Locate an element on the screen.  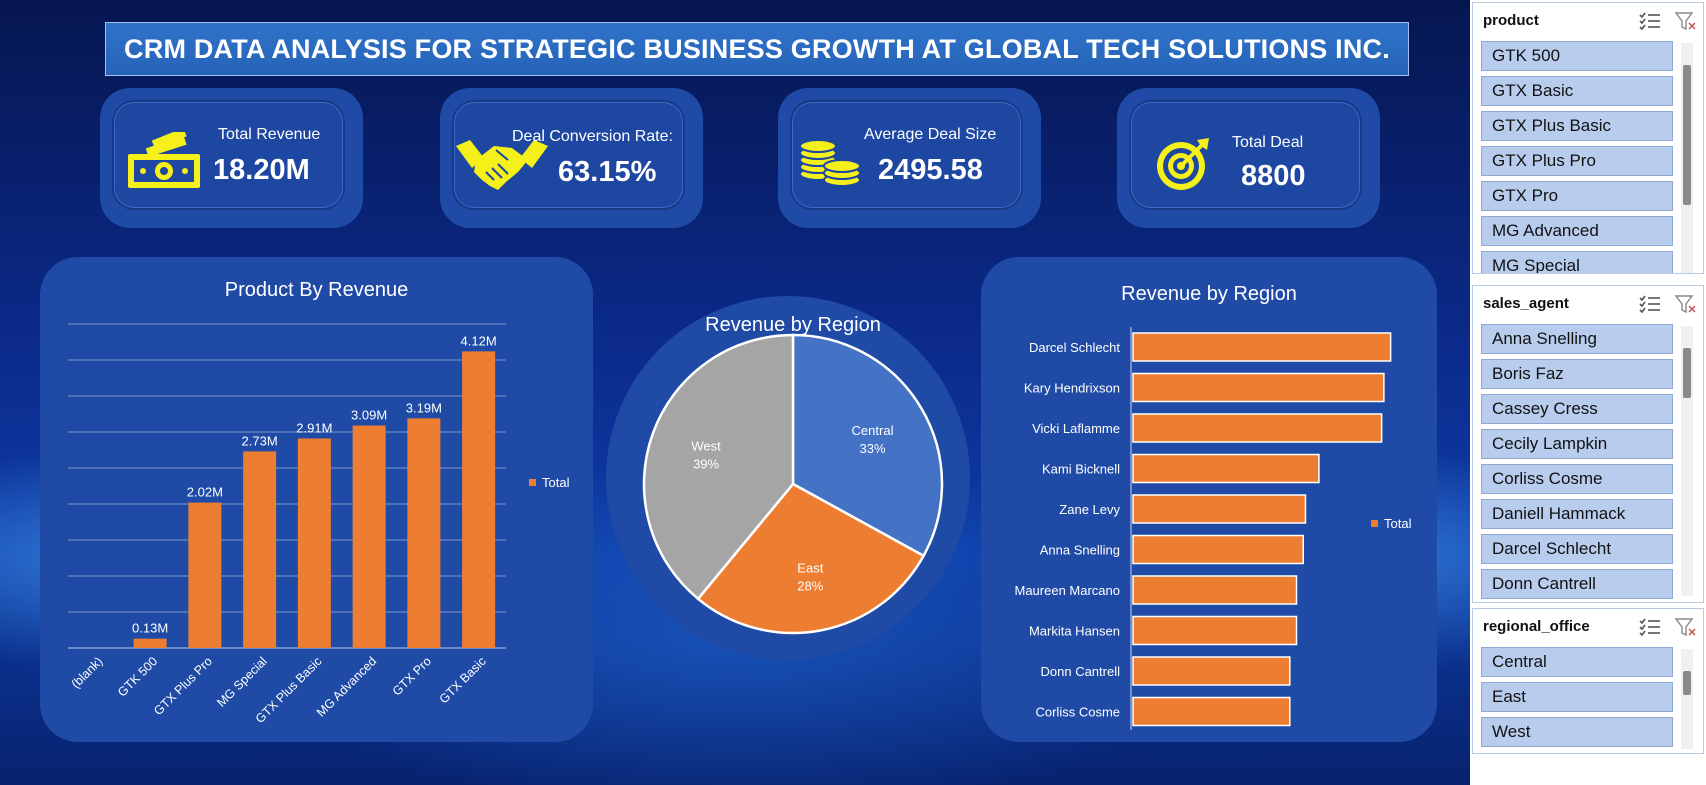
bar-data-label: 4.12M is located at coordinates (479, 340).